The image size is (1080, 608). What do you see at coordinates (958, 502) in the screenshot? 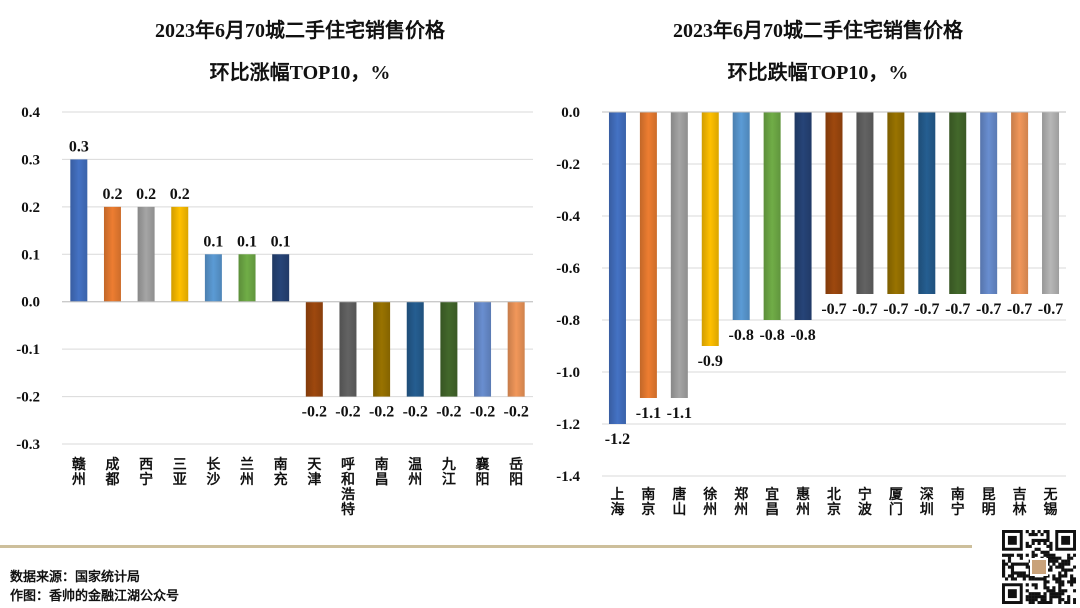
I see `right-category-label: 南宁` at bounding box center [958, 502].